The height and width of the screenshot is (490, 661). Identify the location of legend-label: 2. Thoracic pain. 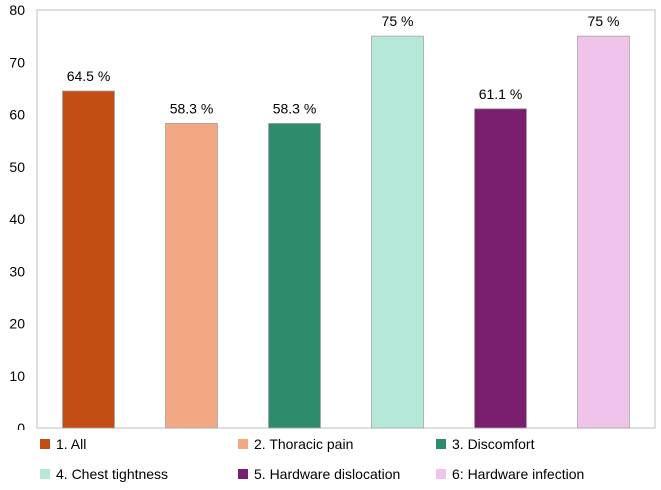
(304, 444).